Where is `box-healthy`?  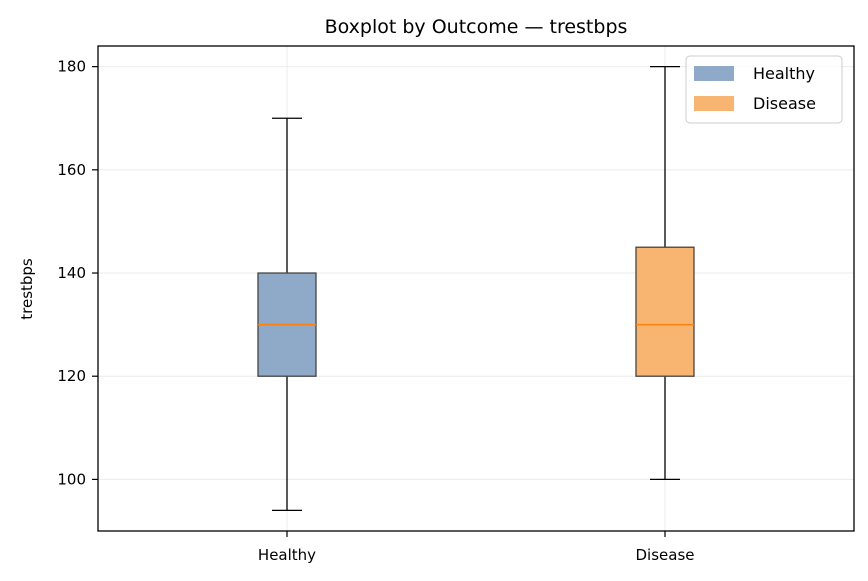 box-healthy is located at coordinates (287, 314).